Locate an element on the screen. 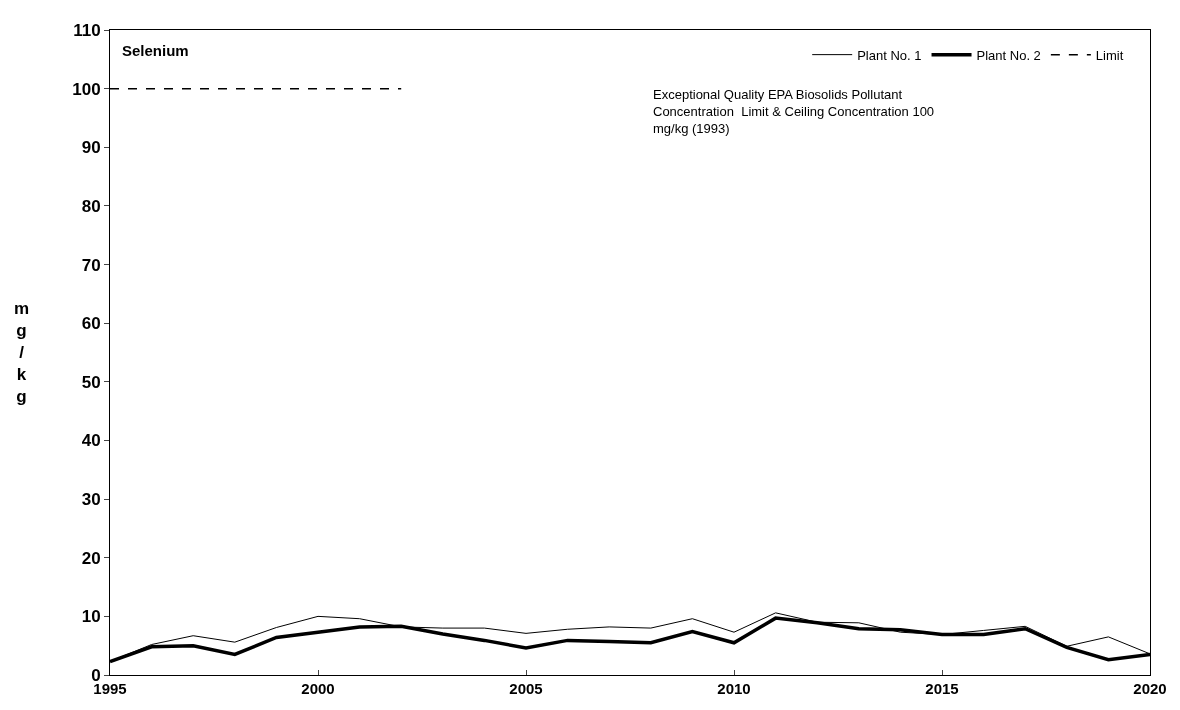  y-axis-title: mg/kg is located at coordinates (22, 353).